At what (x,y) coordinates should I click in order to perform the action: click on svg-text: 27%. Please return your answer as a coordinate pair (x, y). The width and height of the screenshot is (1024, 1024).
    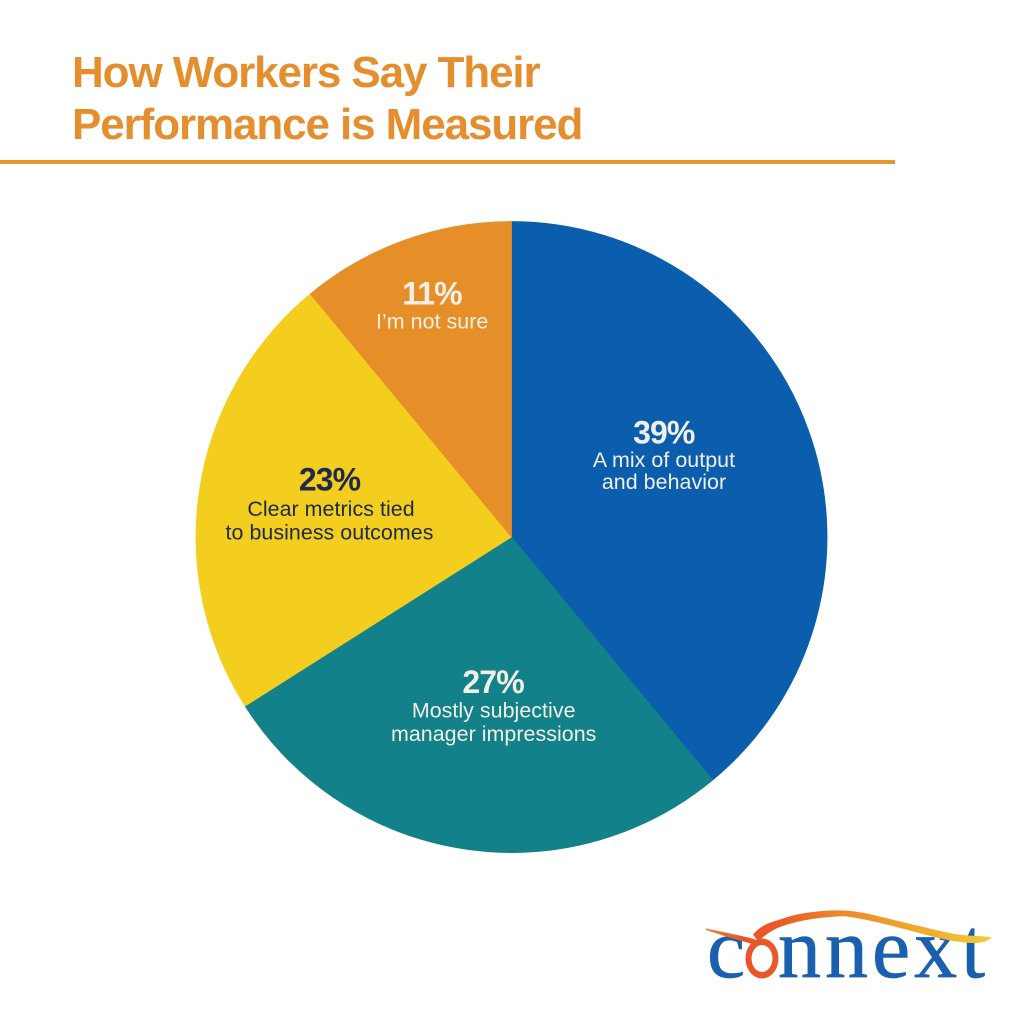
    Looking at the image, I should click on (493, 682).